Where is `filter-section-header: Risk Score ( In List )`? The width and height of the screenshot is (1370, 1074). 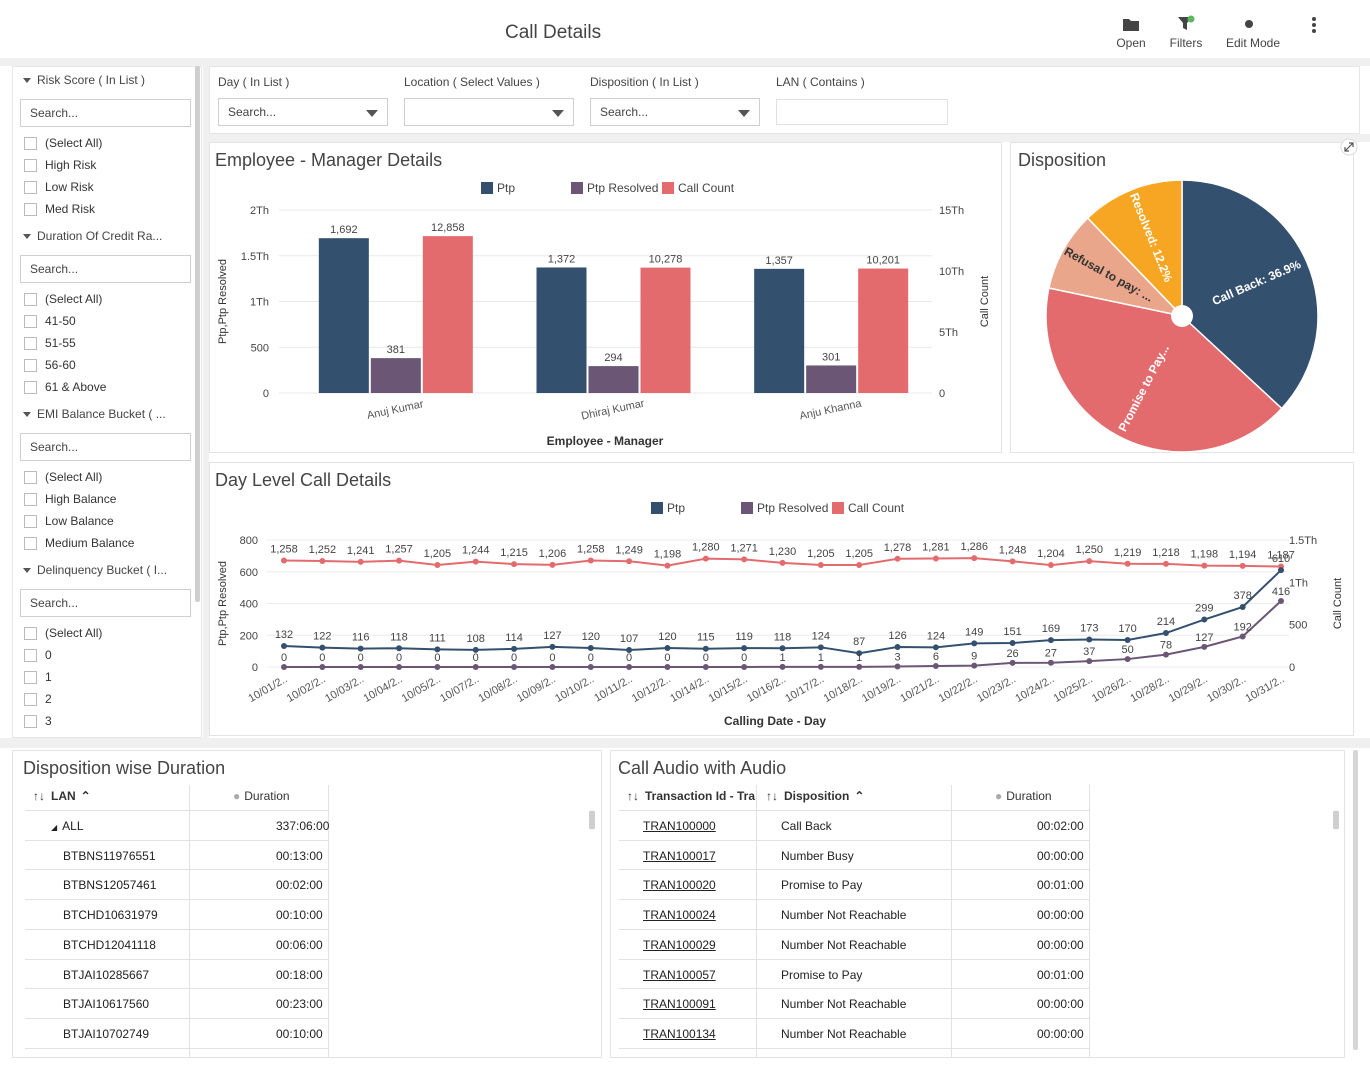
filter-section-header: Risk Score ( In List ) is located at coordinates (84, 80).